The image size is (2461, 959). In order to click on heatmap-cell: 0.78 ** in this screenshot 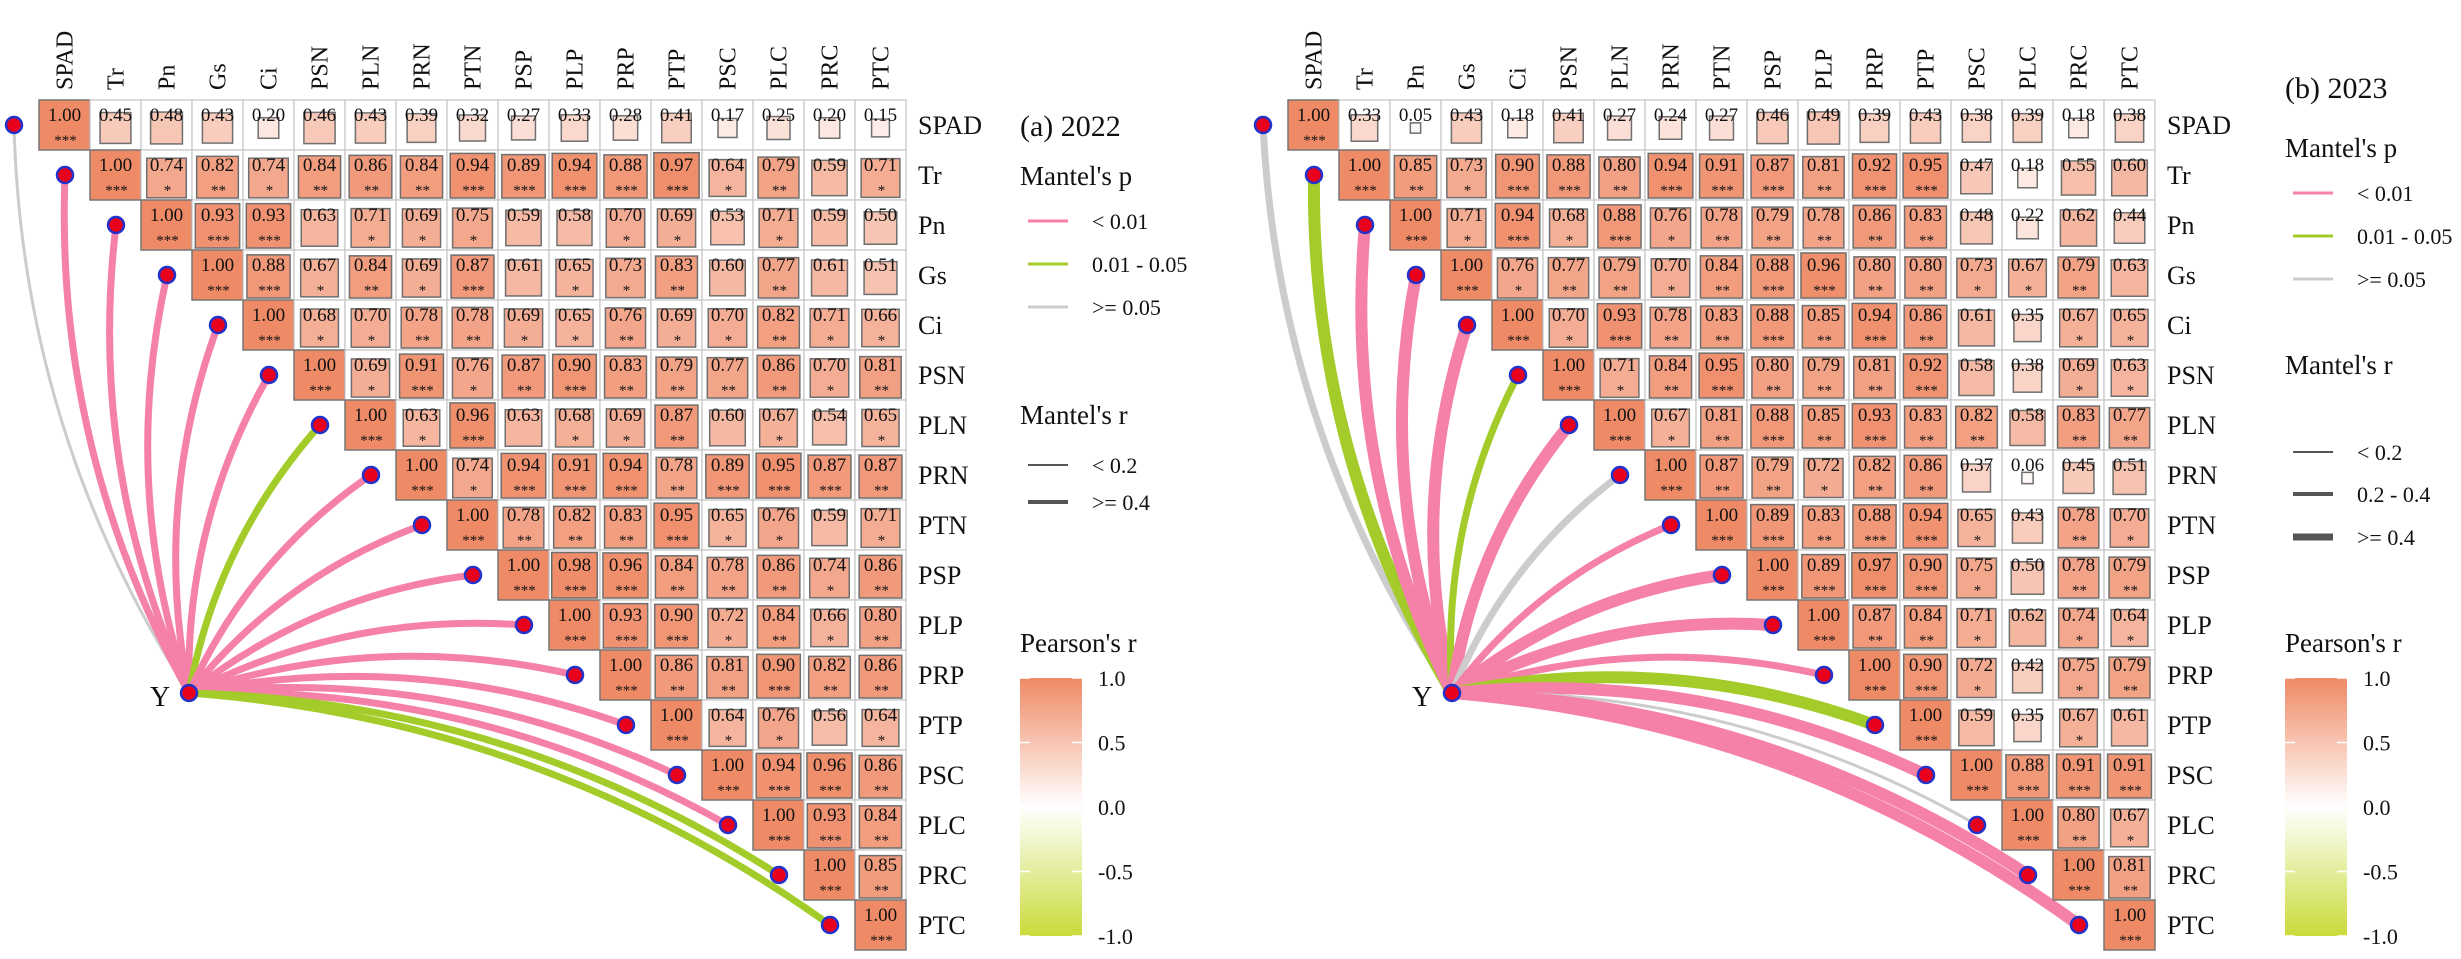, I will do `click(472, 325)`.